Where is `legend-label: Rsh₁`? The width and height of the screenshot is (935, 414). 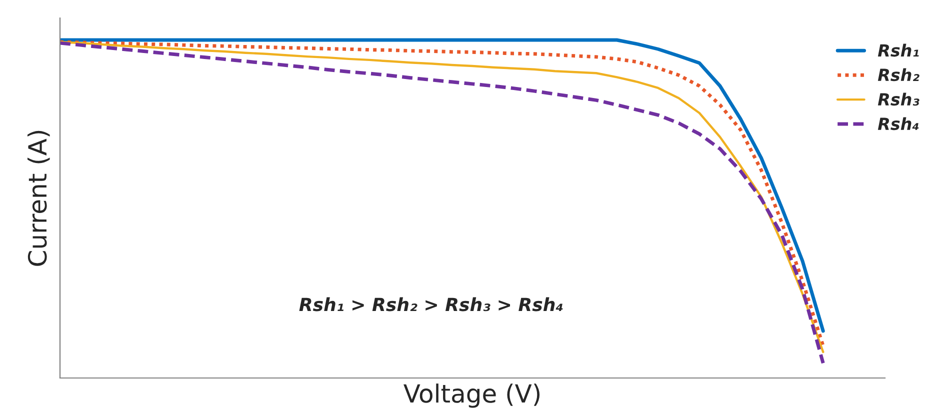 legend-label: Rsh₁ is located at coordinates (898, 50).